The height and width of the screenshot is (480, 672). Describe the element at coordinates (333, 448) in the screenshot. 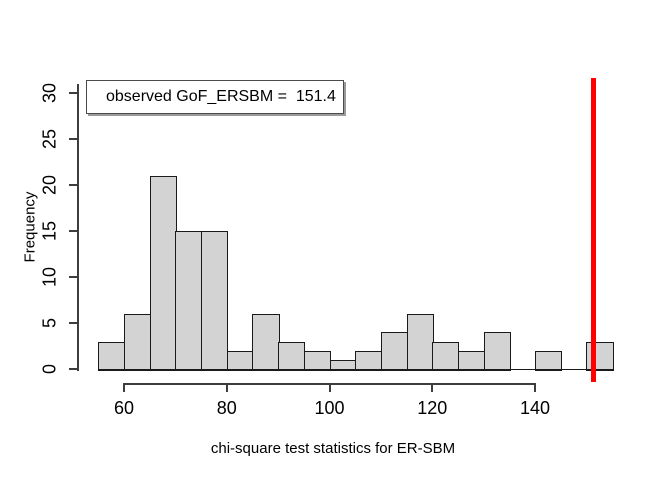

I see `x-axis-title: chi-square test statistics for ER-SBM` at that location.